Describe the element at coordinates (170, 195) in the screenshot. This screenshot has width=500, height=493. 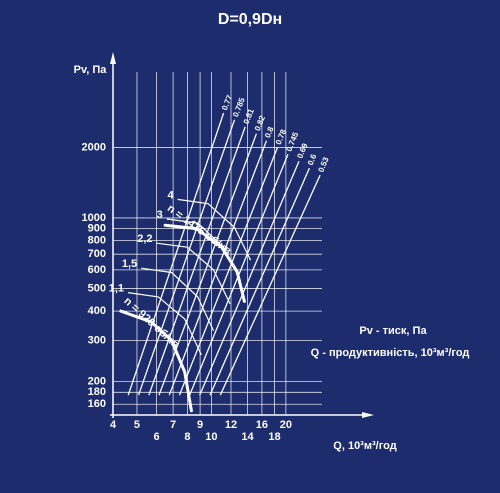
I see `power-label: 4` at that location.